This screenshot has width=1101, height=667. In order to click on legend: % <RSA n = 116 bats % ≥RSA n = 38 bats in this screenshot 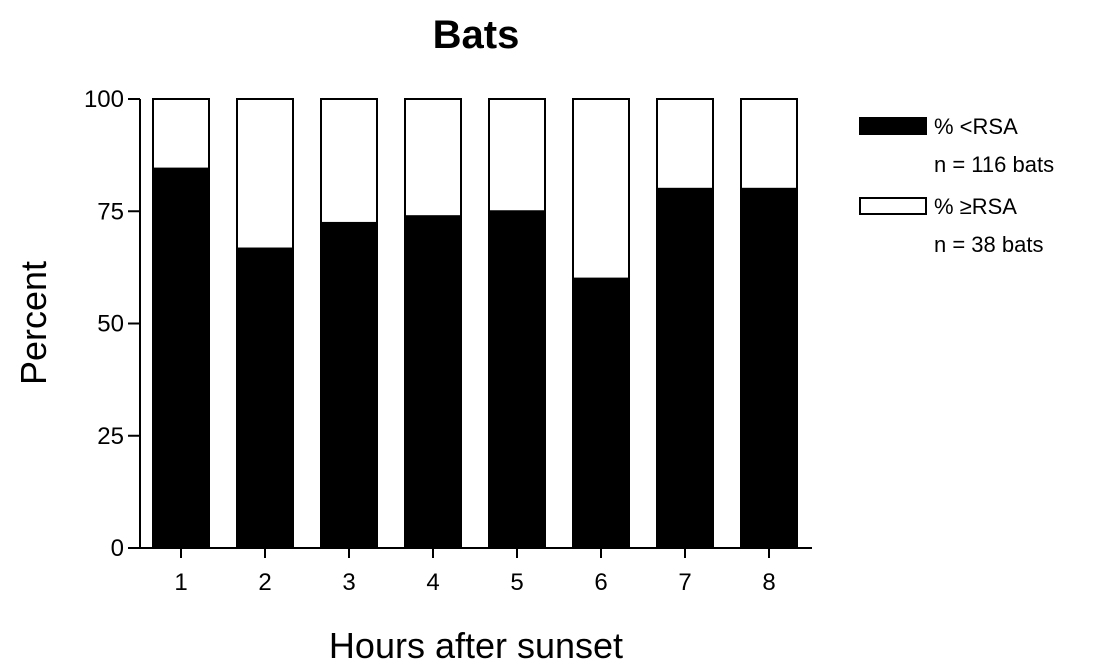, I will do `click(956, 185)`.